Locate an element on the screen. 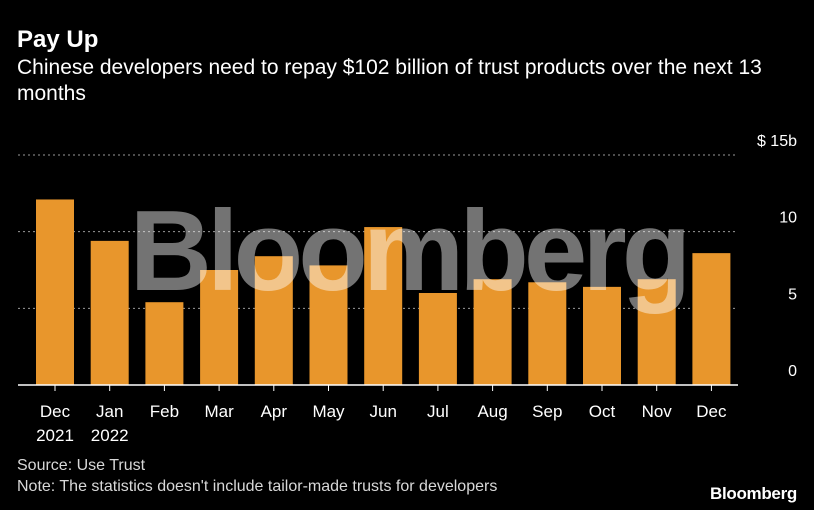  x-tick-label: Aug is located at coordinates (492, 411).